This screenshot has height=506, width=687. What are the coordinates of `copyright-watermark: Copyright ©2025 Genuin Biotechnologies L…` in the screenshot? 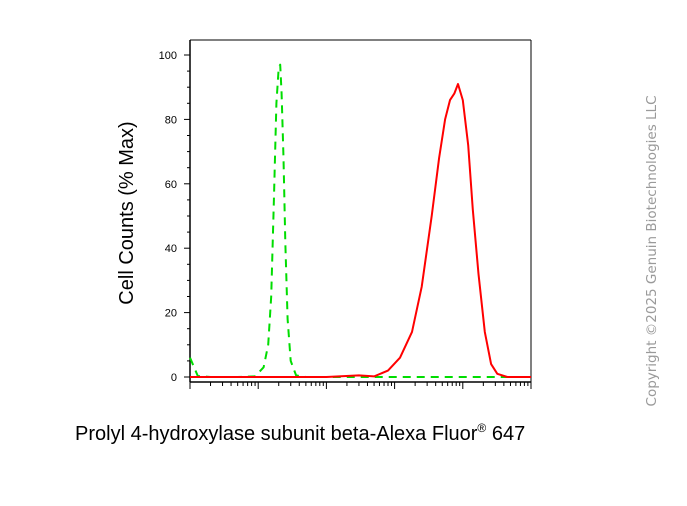 It's located at (652, 251).